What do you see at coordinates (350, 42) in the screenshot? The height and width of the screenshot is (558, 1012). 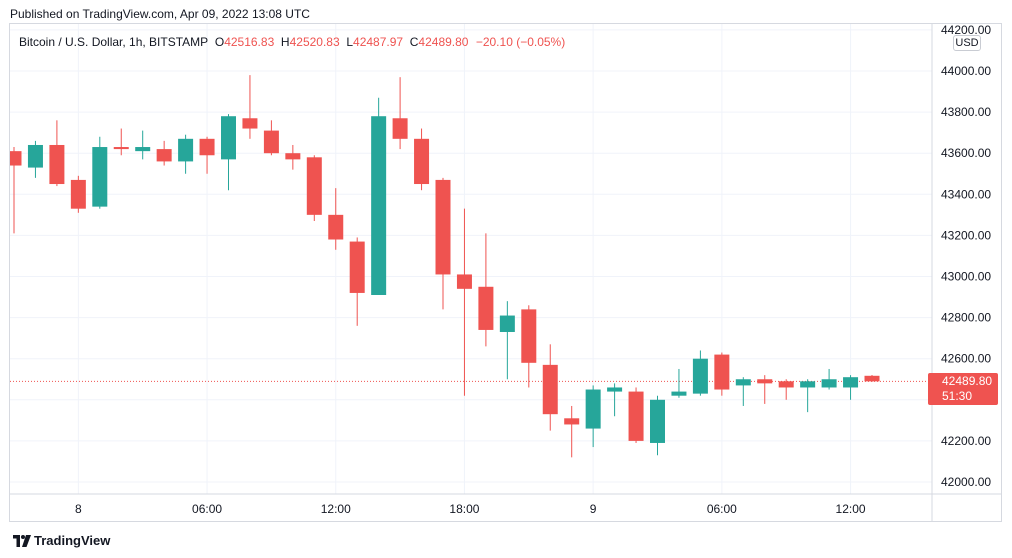 I see `legend-low-label: L` at bounding box center [350, 42].